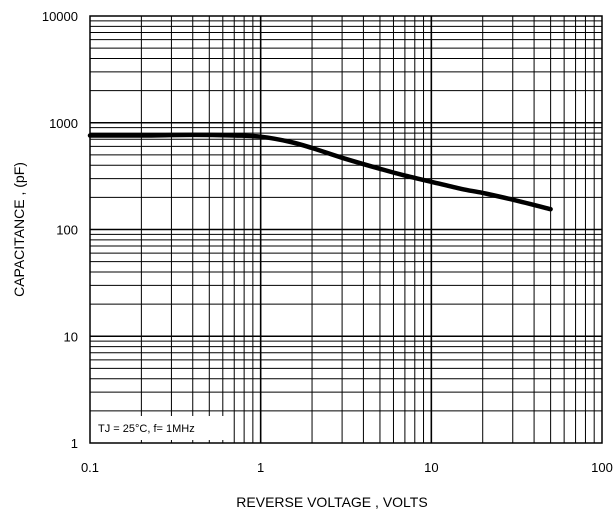 This screenshot has height=514, width=616. Describe the element at coordinates (19, 229) in the screenshot. I see `y-axis-title: CAPACITANCE , (pF)` at that location.